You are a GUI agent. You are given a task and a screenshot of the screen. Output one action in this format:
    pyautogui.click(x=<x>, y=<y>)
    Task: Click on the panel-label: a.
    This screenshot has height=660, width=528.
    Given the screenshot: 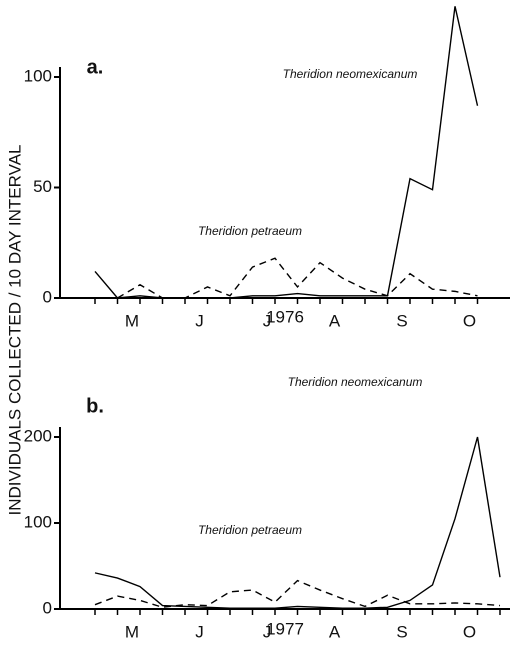 What is the action you would take?
    pyautogui.click(x=95, y=67)
    